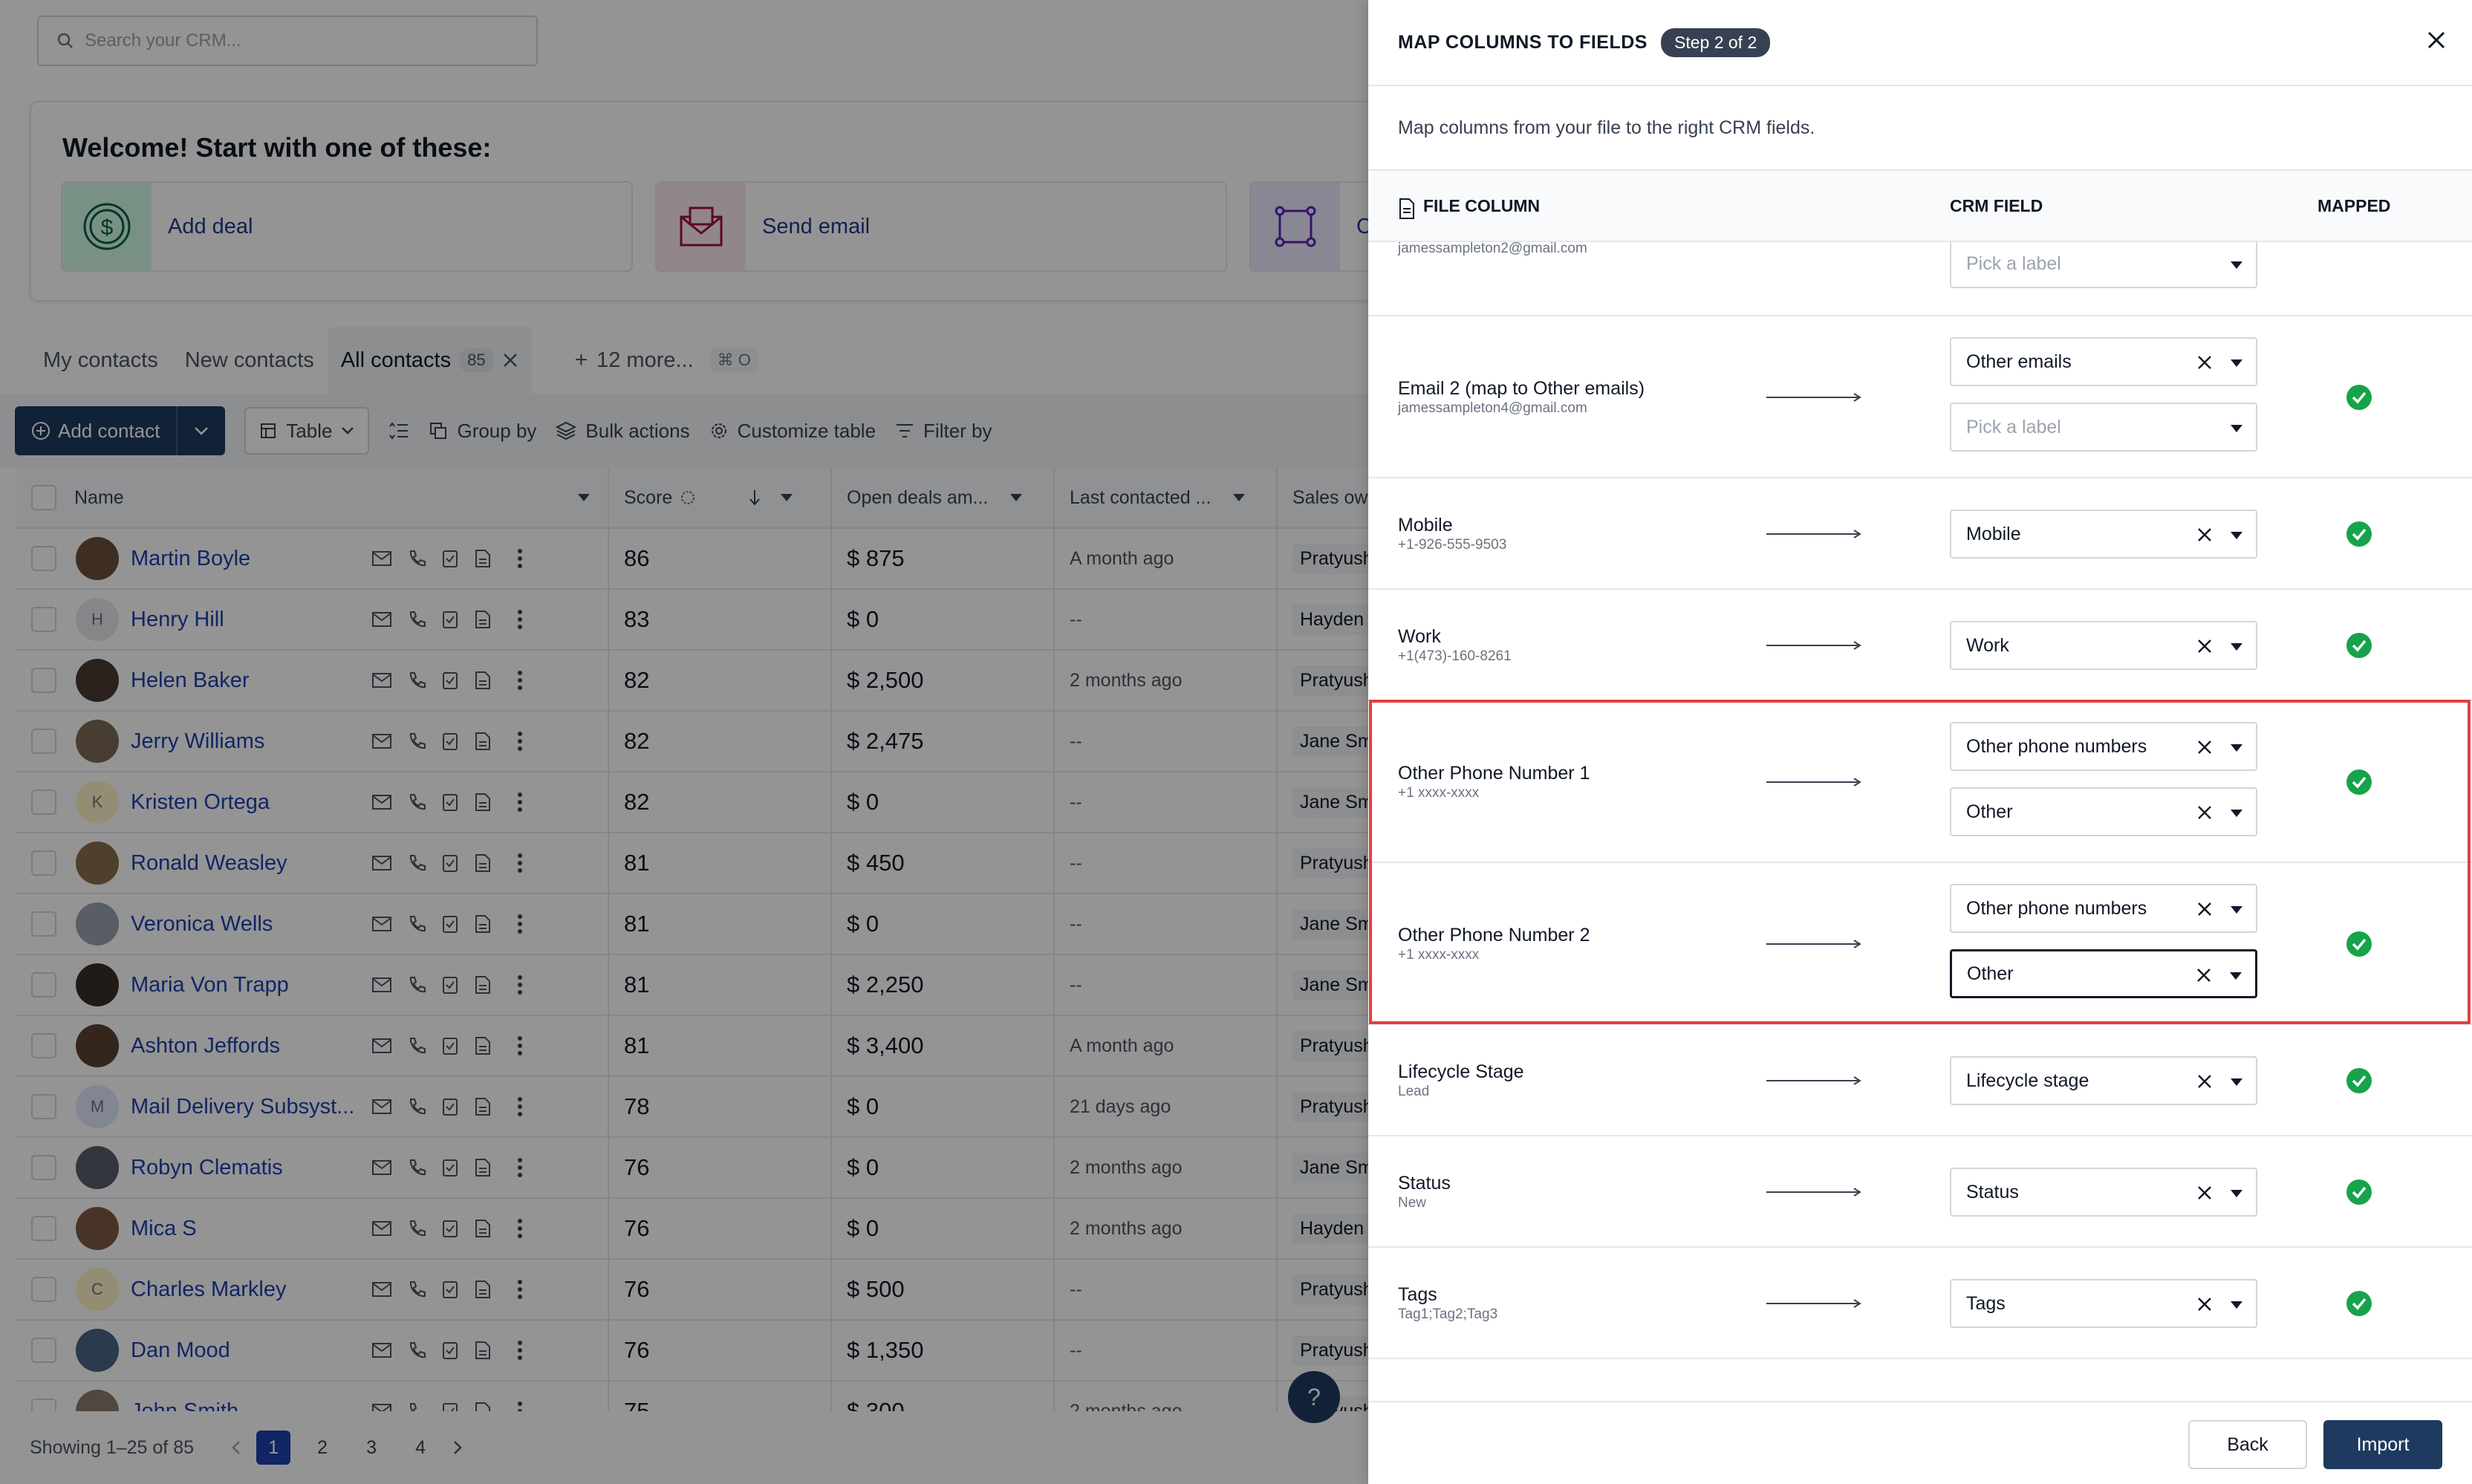 The image size is (2472, 1484). What do you see at coordinates (236, 1448) in the screenshot?
I see `chevron-left-icon` at bounding box center [236, 1448].